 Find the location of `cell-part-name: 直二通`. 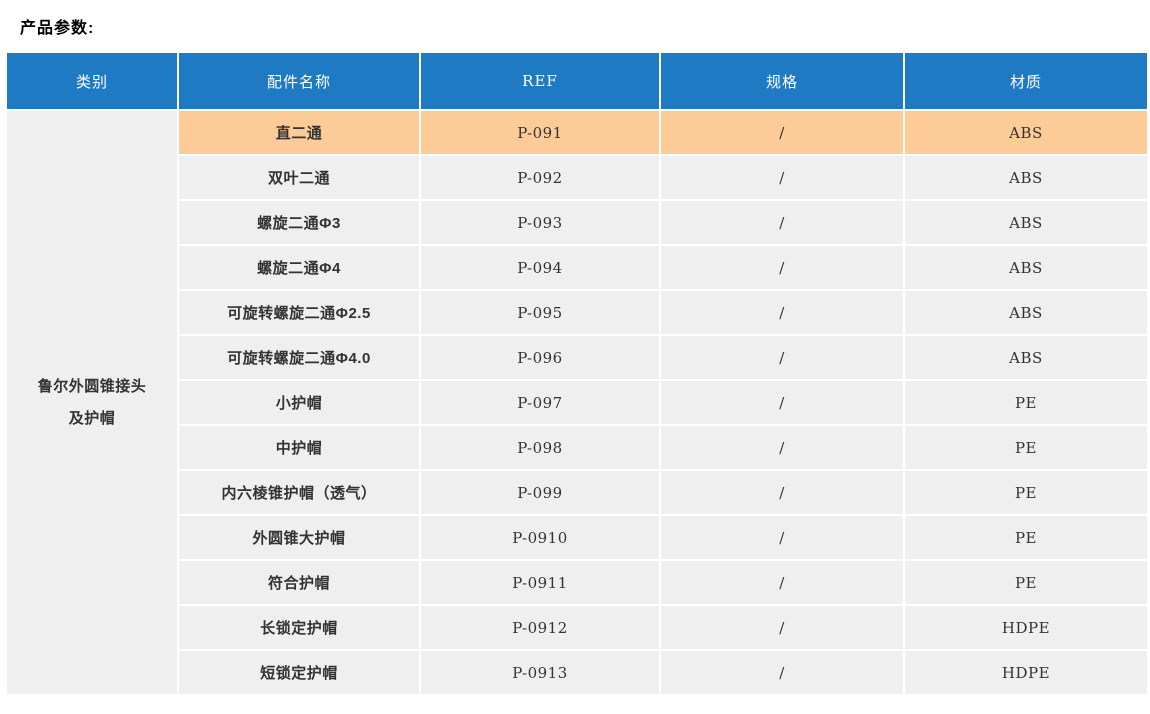

cell-part-name: 直二通 is located at coordinates (299, 132).